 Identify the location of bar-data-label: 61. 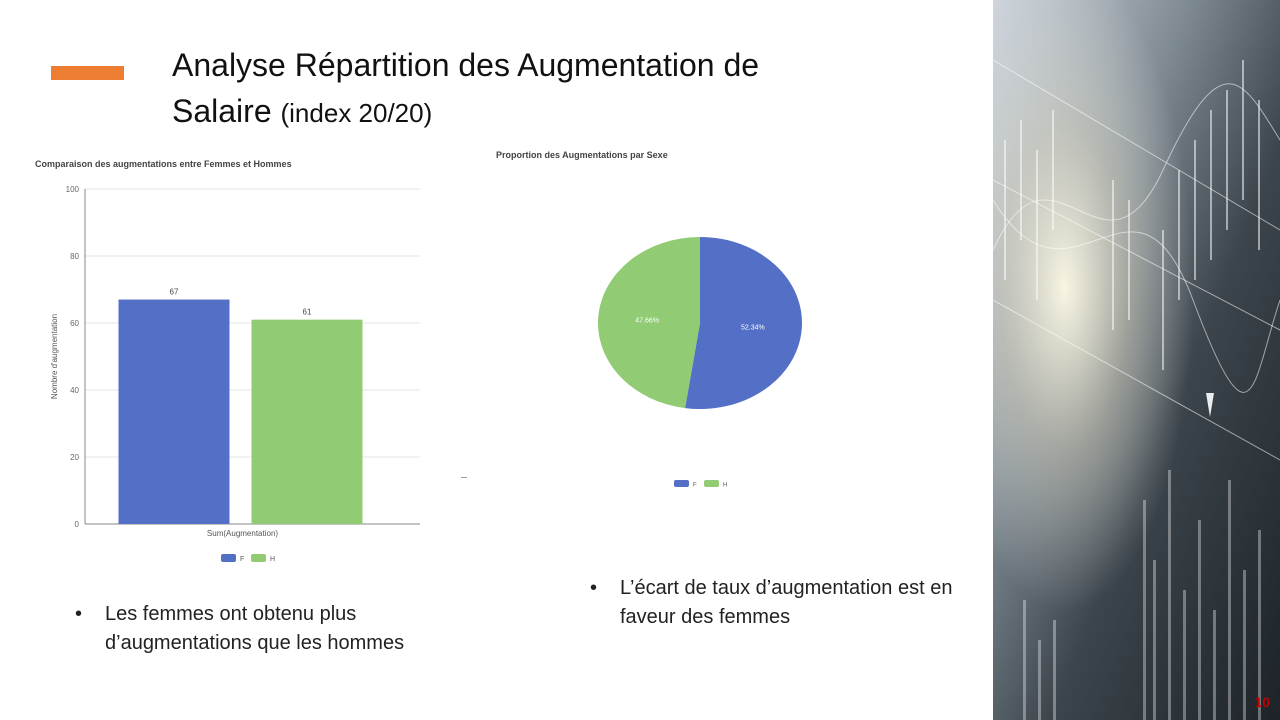
(307, 312).